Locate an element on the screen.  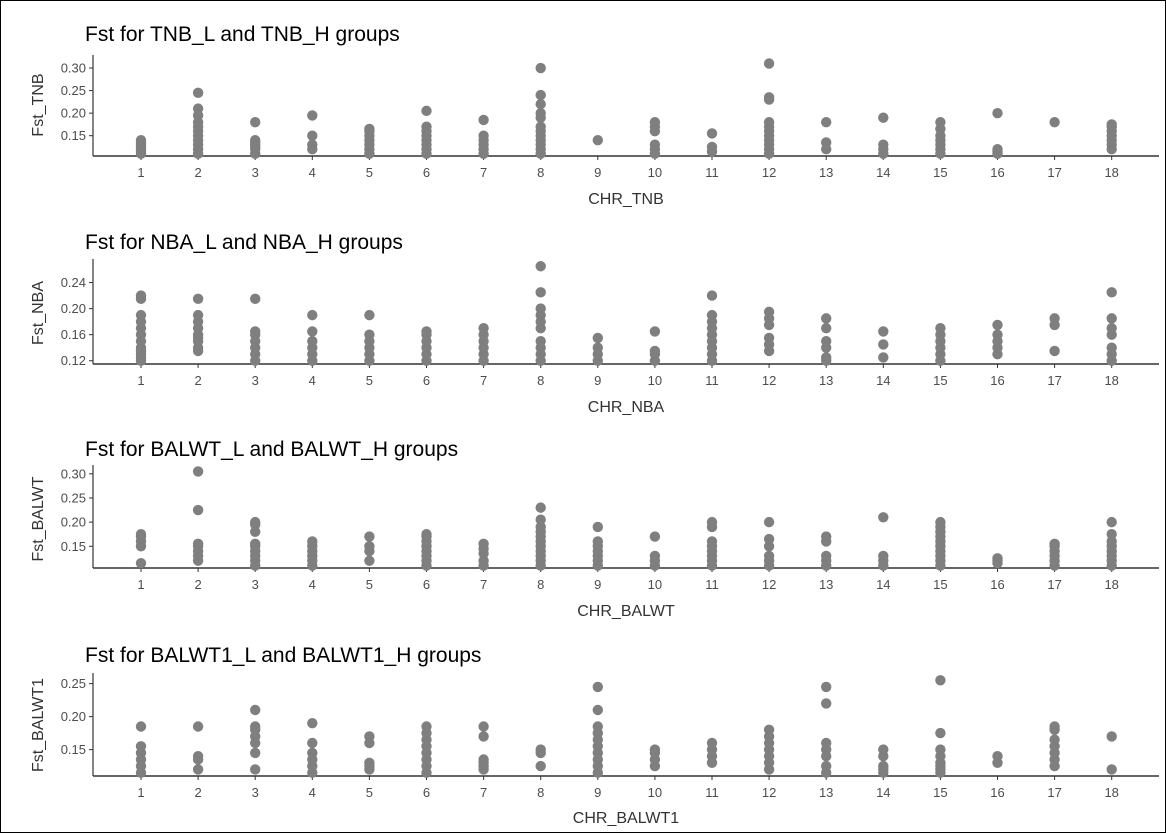
x-axis-title: CHR_BALWT1 is located at coordinates (626, 818).